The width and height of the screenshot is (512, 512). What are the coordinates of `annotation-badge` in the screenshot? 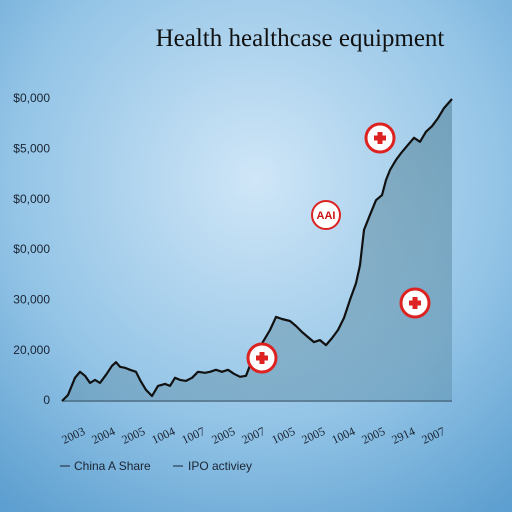 It's located at (326, 215).